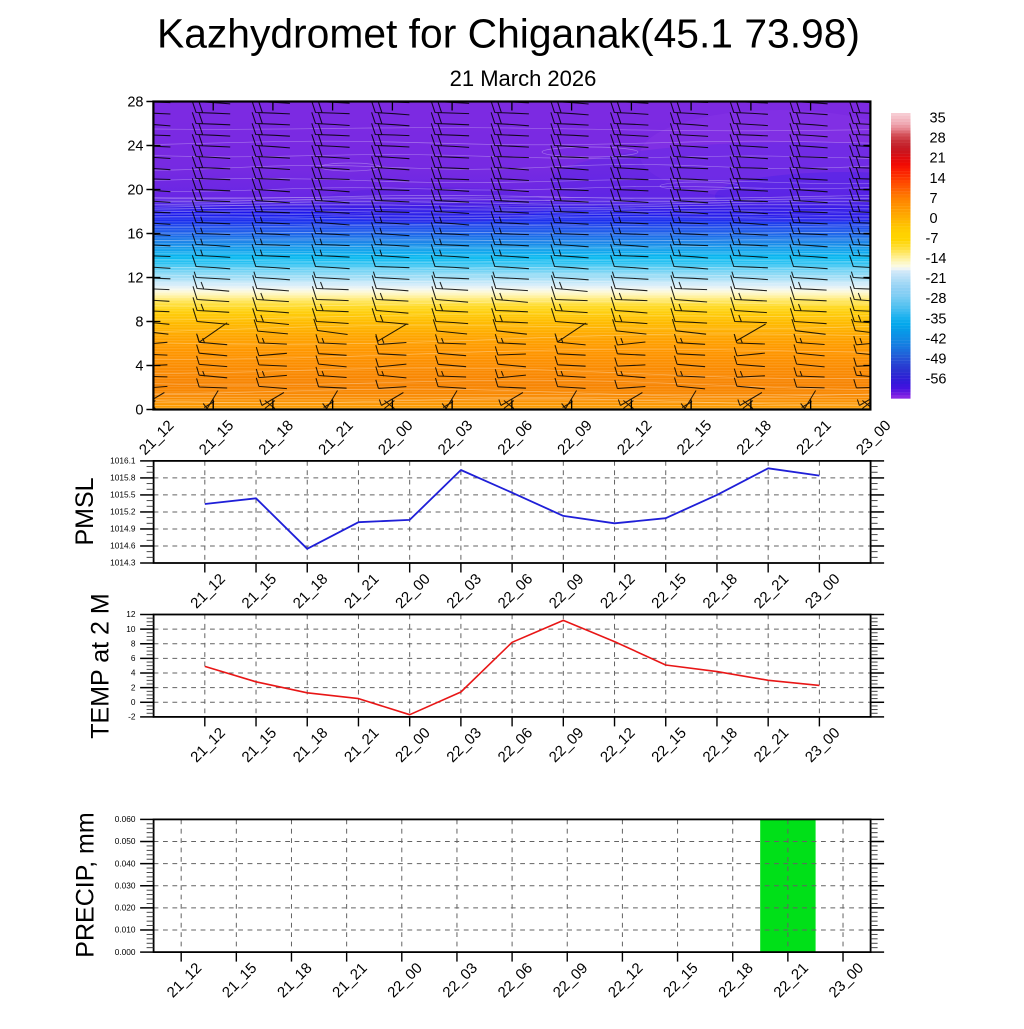 Image resolution: width=1024 pixels, height=1029 pixels. Describe the element at coordinates (936, 380) in the screenshot. I see `svg-text: -56` at that location.